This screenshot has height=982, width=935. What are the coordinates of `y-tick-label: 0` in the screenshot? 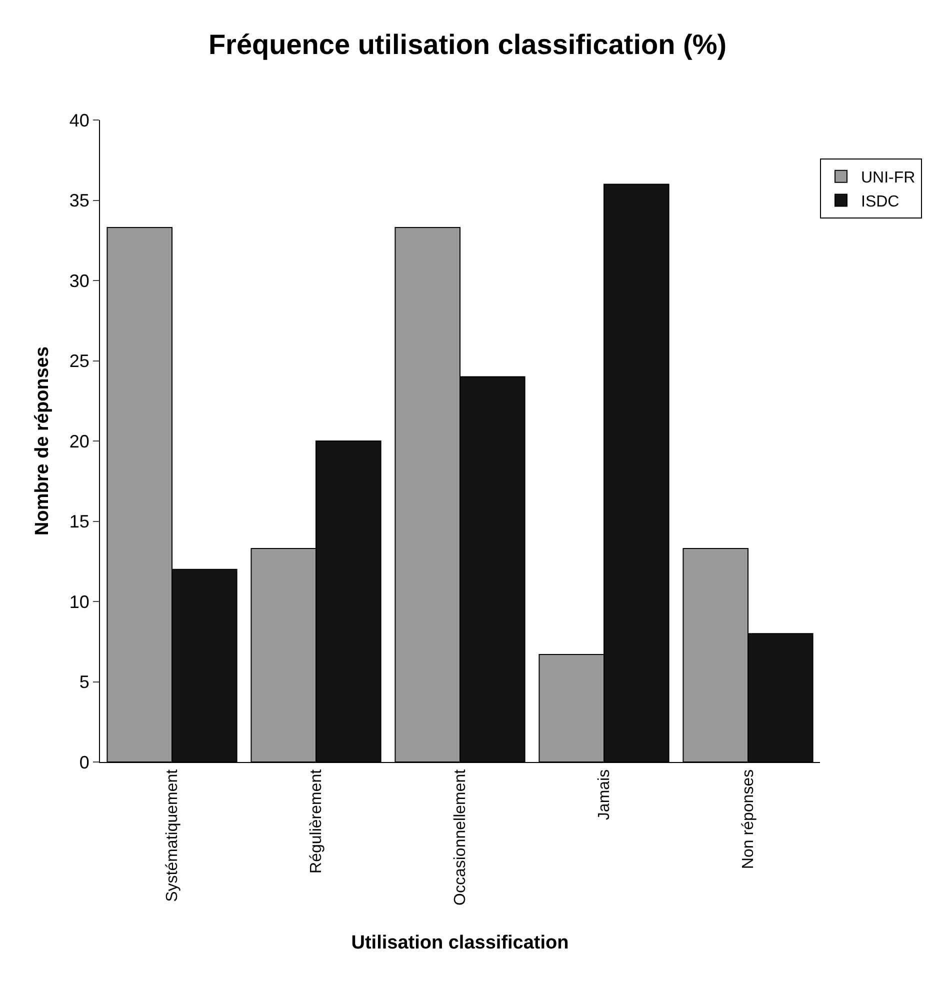 It's located at (84, 762).